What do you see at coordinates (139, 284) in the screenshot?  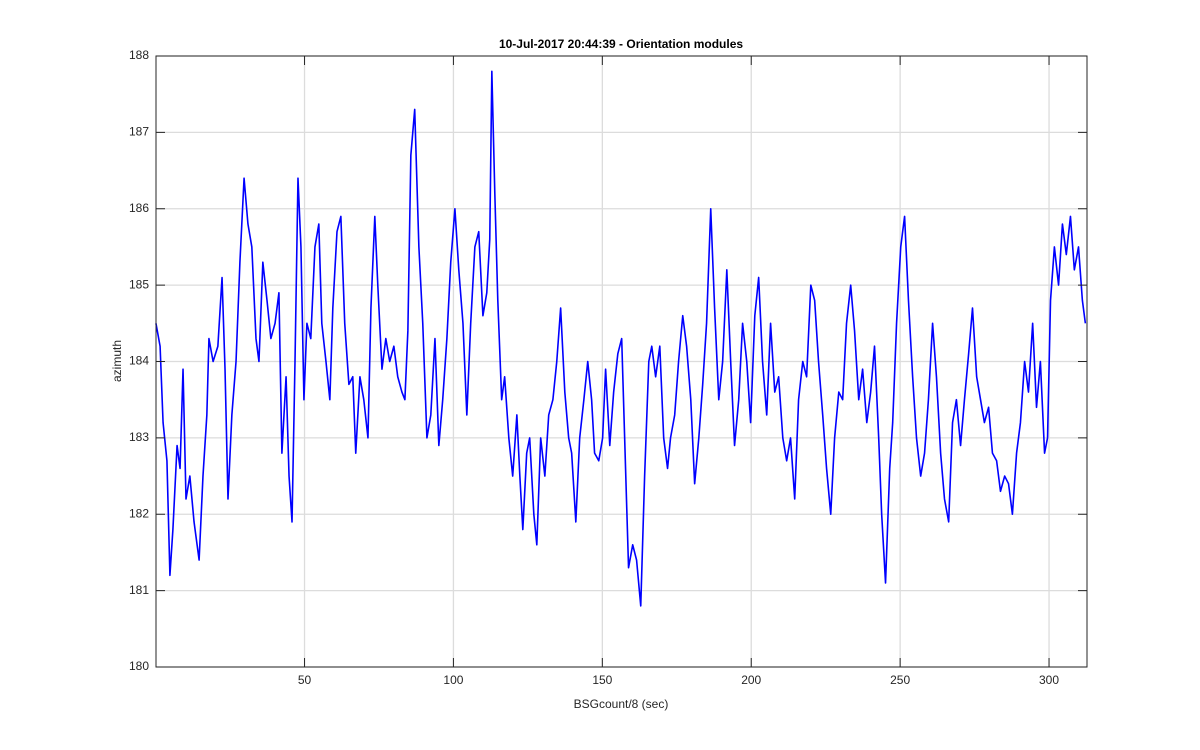 I see `y-tick-label: 185` at bounding box center [139, 284].